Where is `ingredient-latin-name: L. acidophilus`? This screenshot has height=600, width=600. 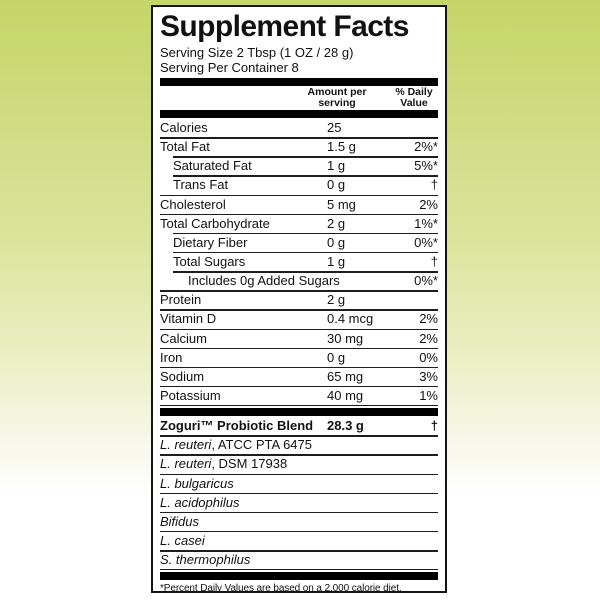
ingredient-latin-name: L. acidophilus is located at coordinates (200, 502).